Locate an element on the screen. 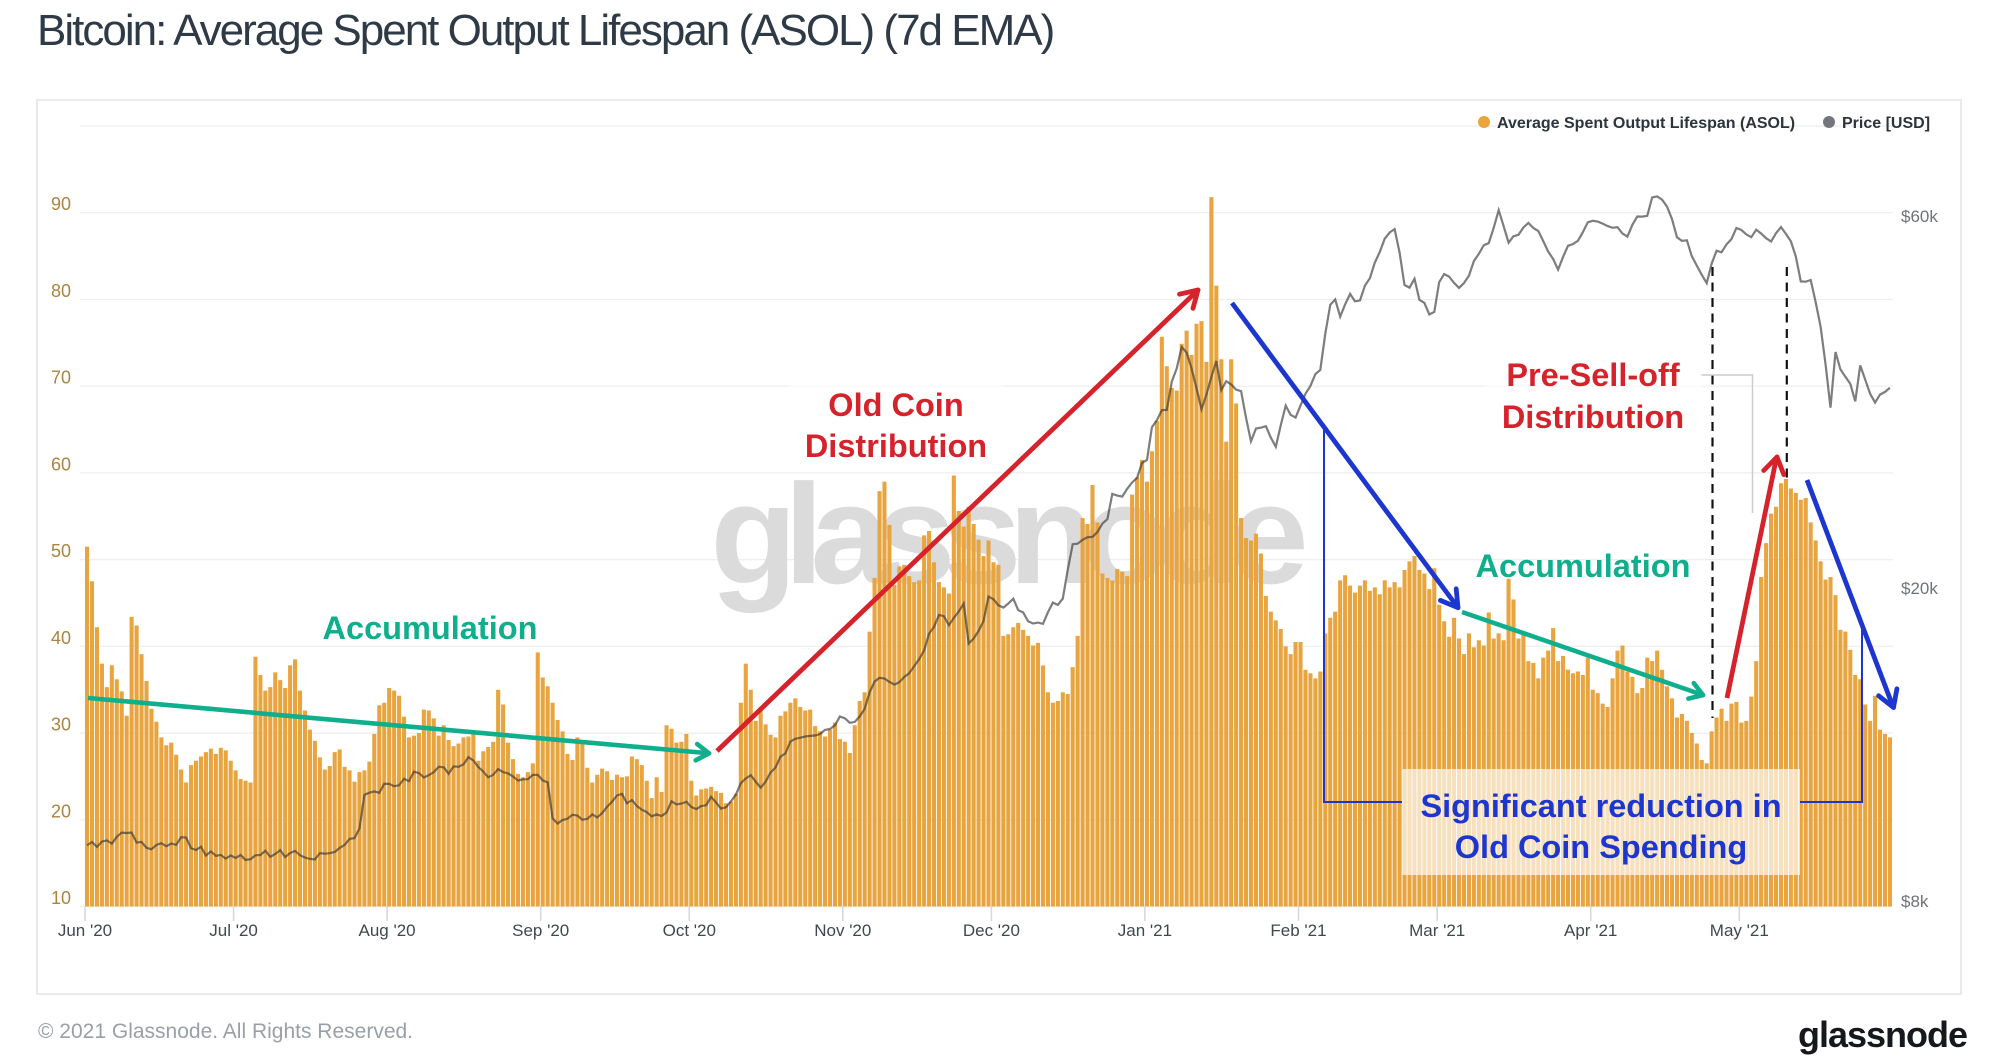  svg-text: Price [USD] is located at coordinates (1886, 123).